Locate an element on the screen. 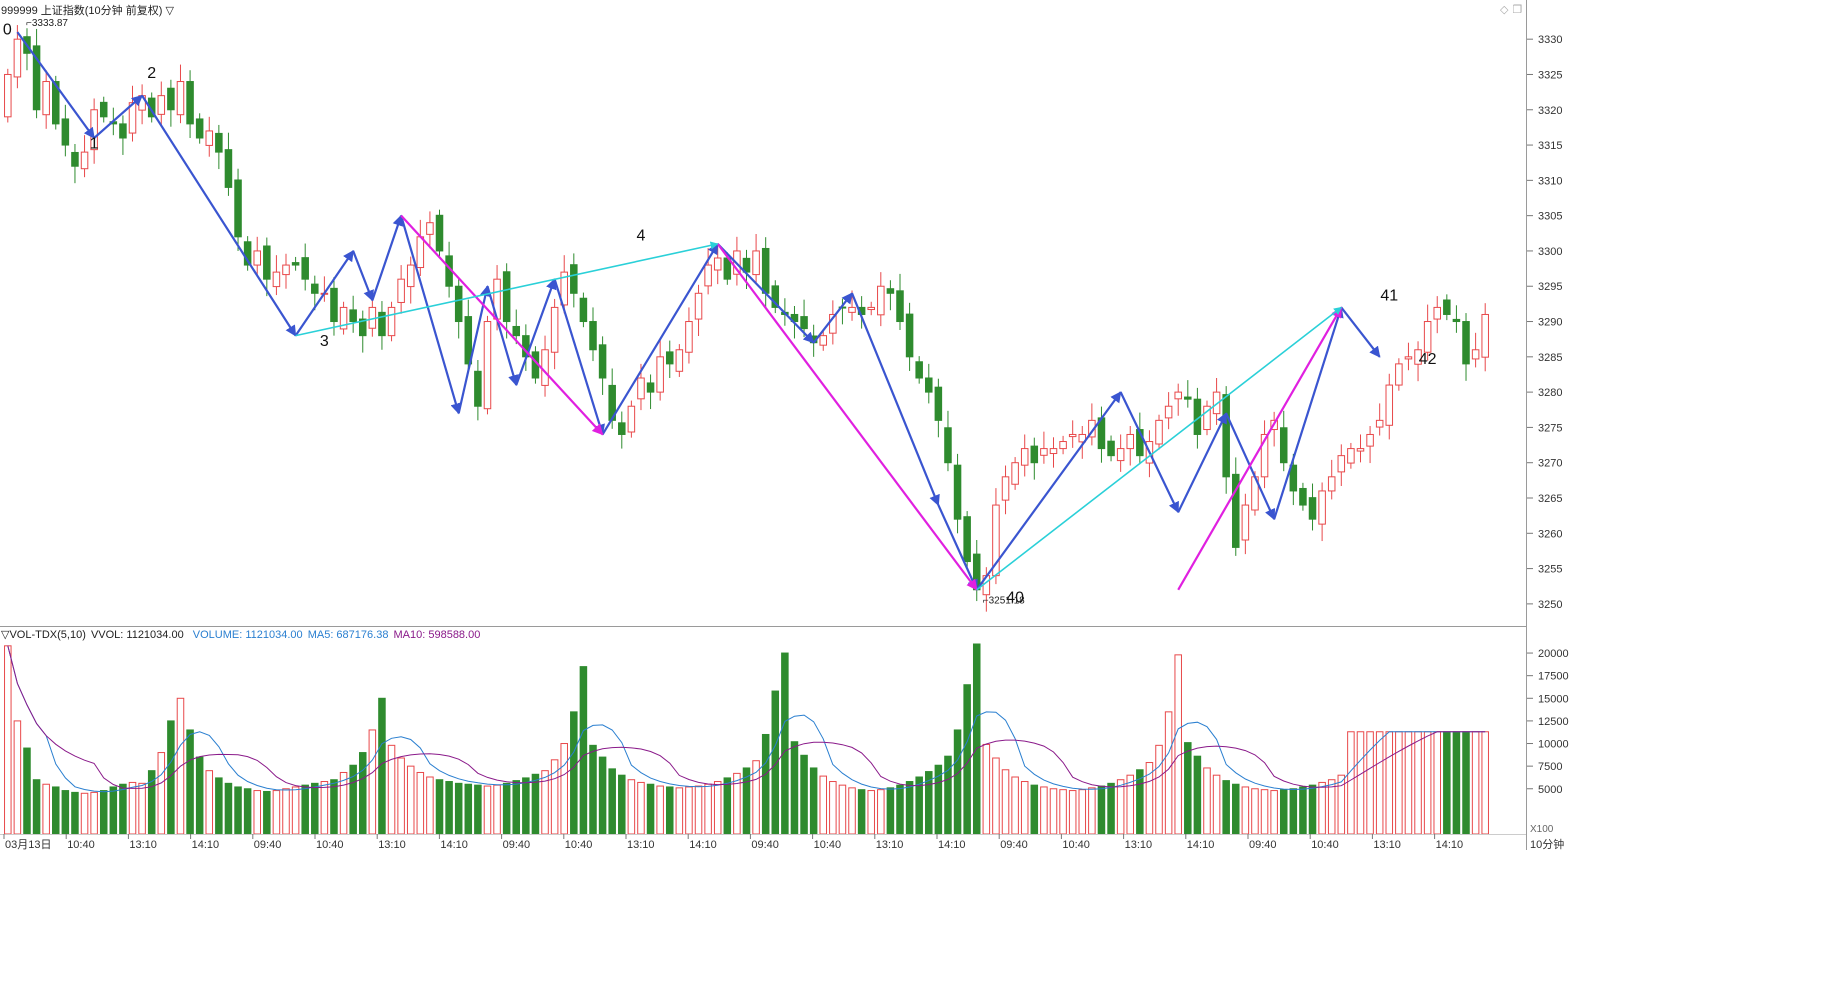  diamond-icon: ◇ is located at coordinates (1506, 10).